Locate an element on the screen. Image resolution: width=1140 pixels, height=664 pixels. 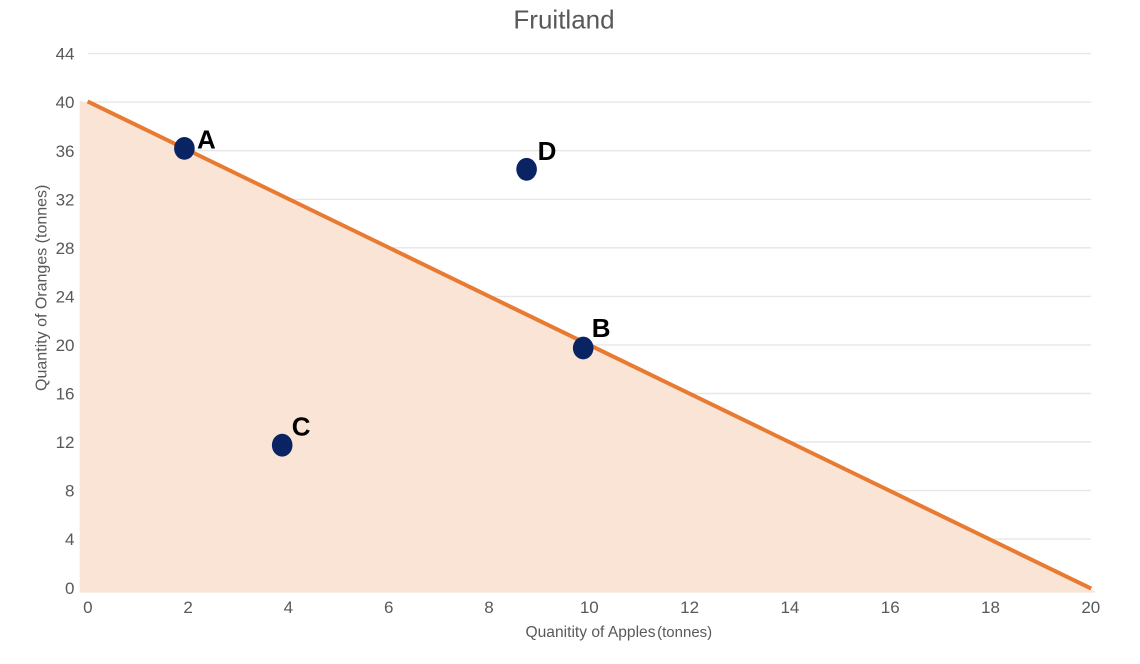
svg-text: B is located at coordinates (601, 328).